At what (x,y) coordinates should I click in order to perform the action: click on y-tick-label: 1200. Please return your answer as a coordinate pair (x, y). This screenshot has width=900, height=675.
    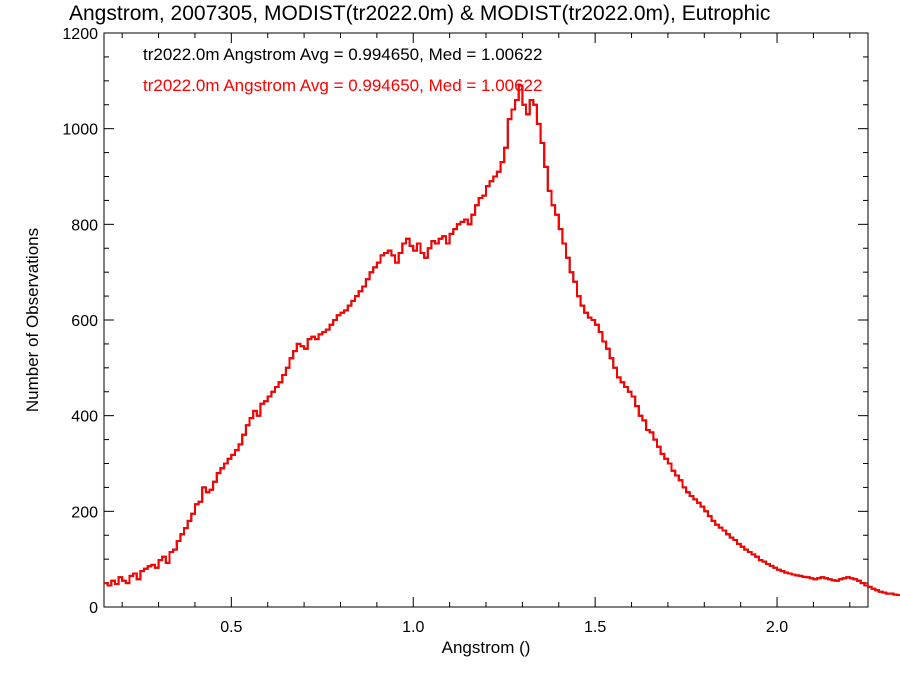
    Looking at the image, I should click on (80, 34).